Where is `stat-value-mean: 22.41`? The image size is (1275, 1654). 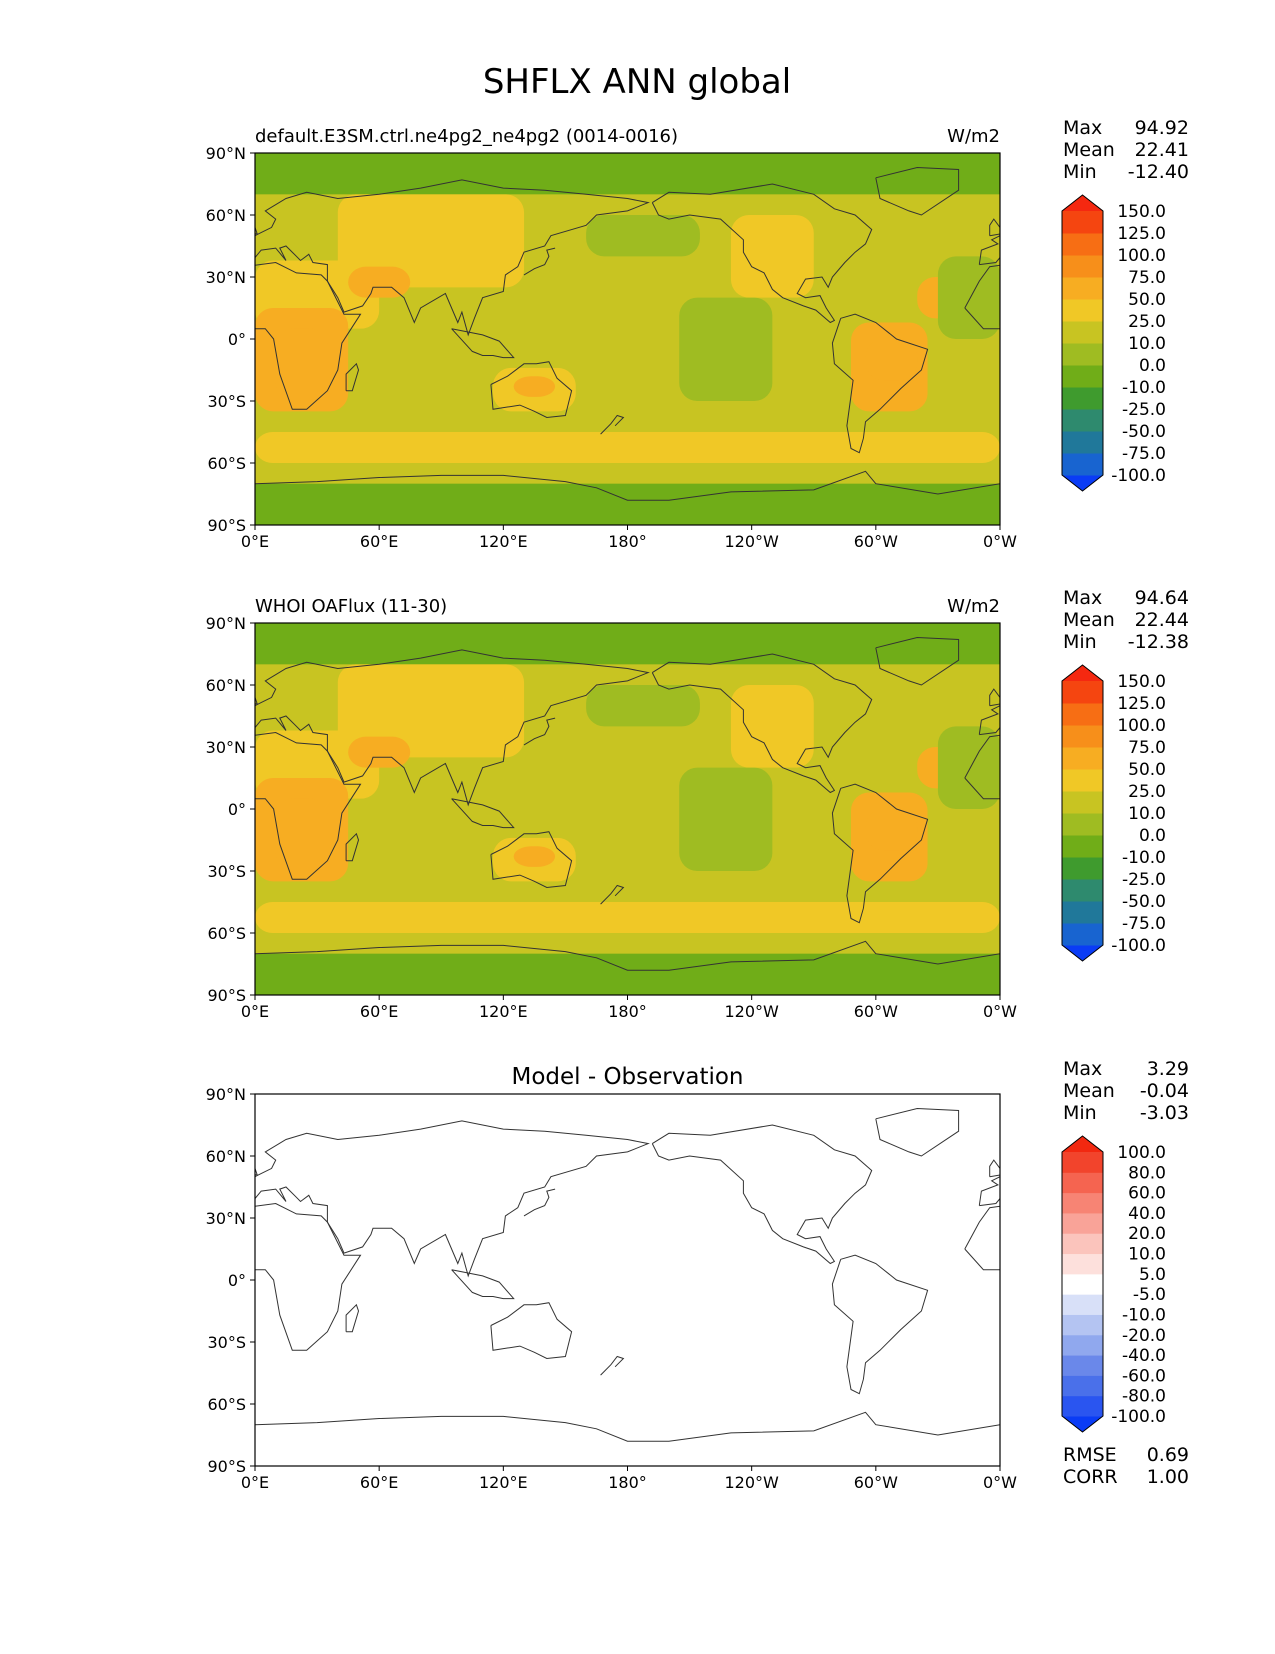 stat-value-mean: 22.41 is located at coordinates (1162, 150).